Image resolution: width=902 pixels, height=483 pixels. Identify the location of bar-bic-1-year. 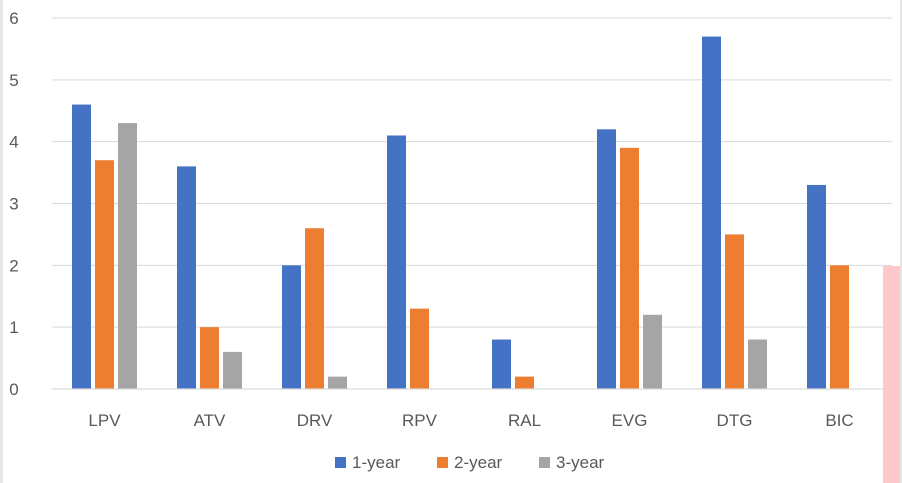
(816, 286).